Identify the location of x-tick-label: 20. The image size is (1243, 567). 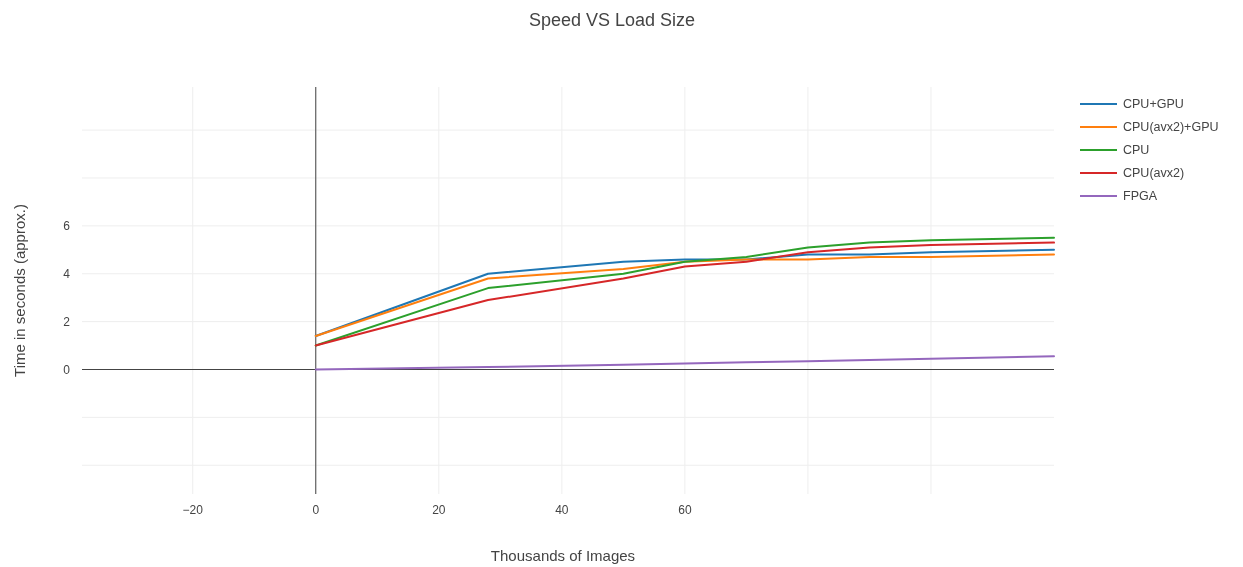
(439, 510).